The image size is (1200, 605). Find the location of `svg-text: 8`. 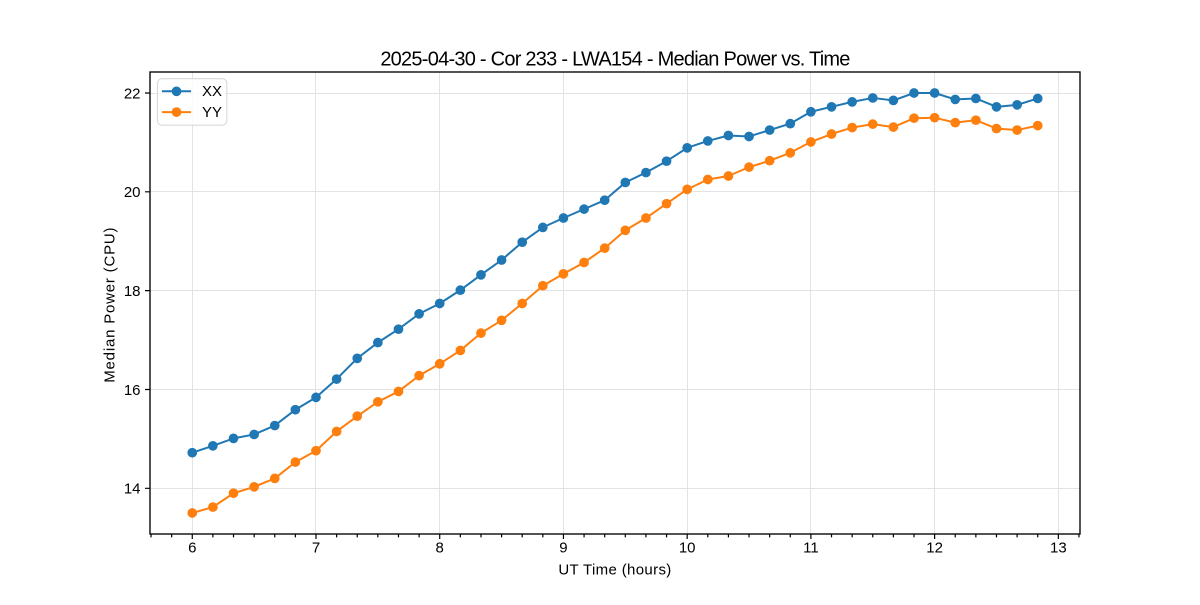

svg-text: 8 is located at coordinates (440, 548).